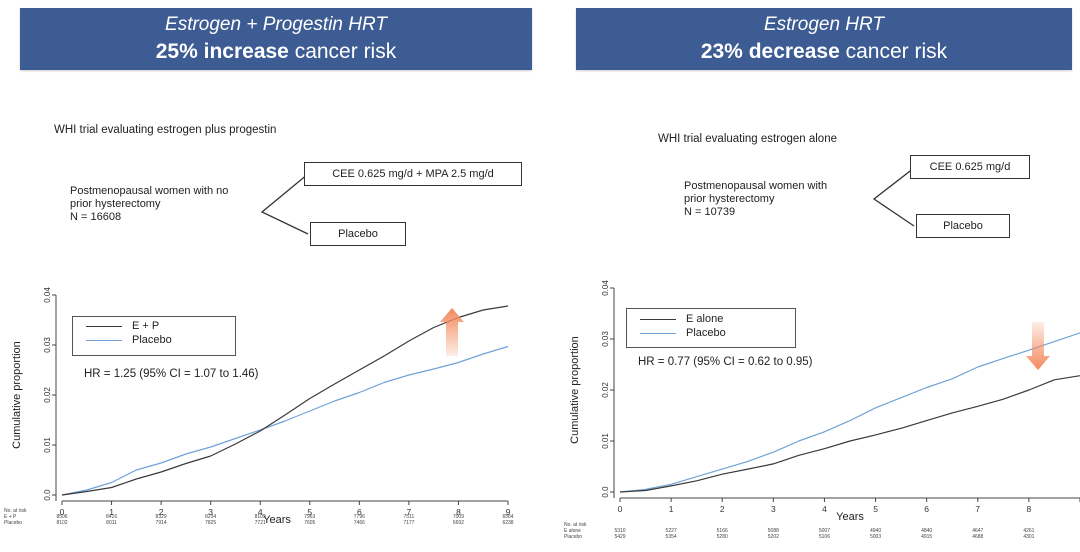 Image resolution: width=1080 pixels, height=552 pixels. Describe the element at coordinates (773, 537) in the screenshot. I see `risk-value: 5202` at that location.